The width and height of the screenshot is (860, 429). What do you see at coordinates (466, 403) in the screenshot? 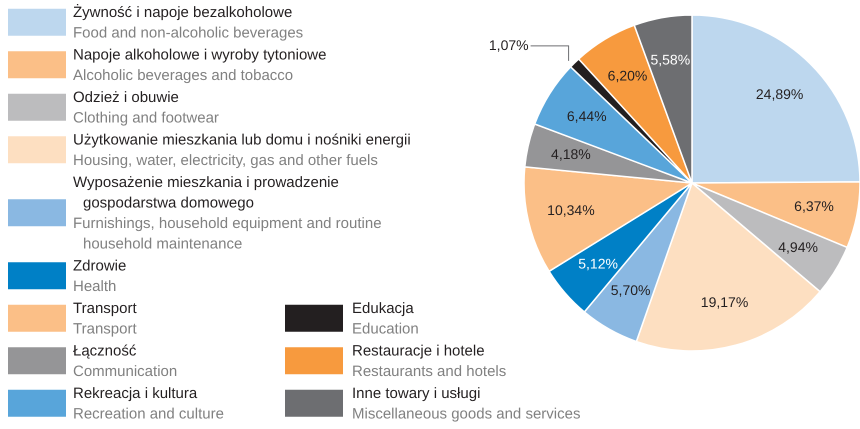
I see `legend-label: Inne towary i usługi Miscellaneous goods and services` at bounding box center [466, 403].